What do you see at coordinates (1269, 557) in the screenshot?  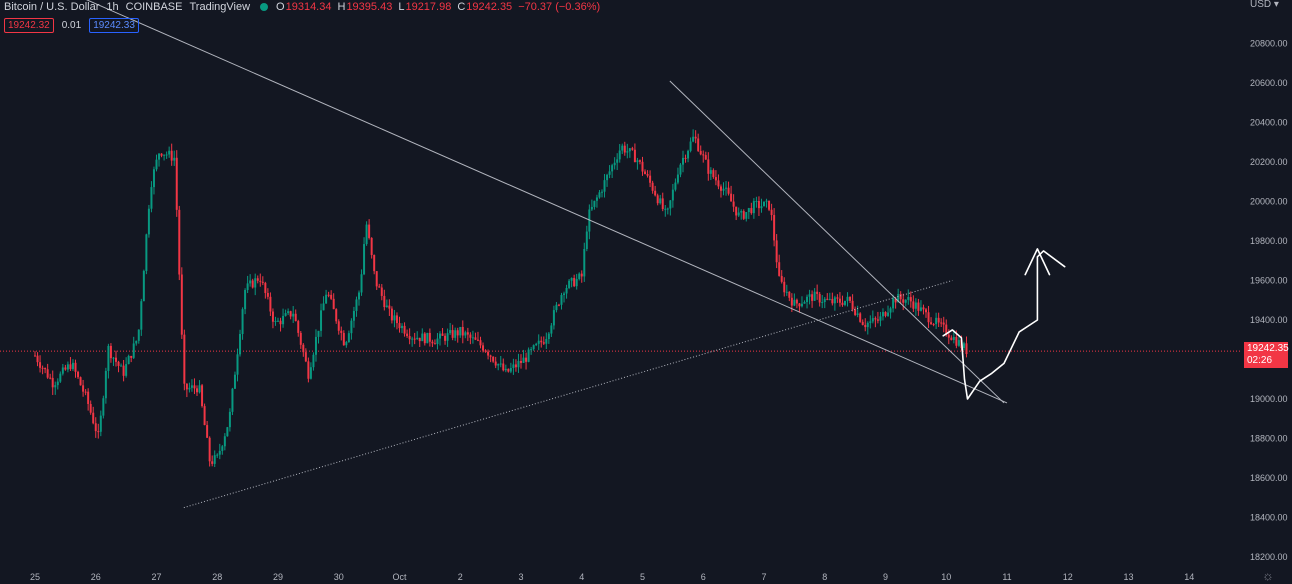 I see `y-tick-label: 18200.00` at bounding box center [1269, 557].